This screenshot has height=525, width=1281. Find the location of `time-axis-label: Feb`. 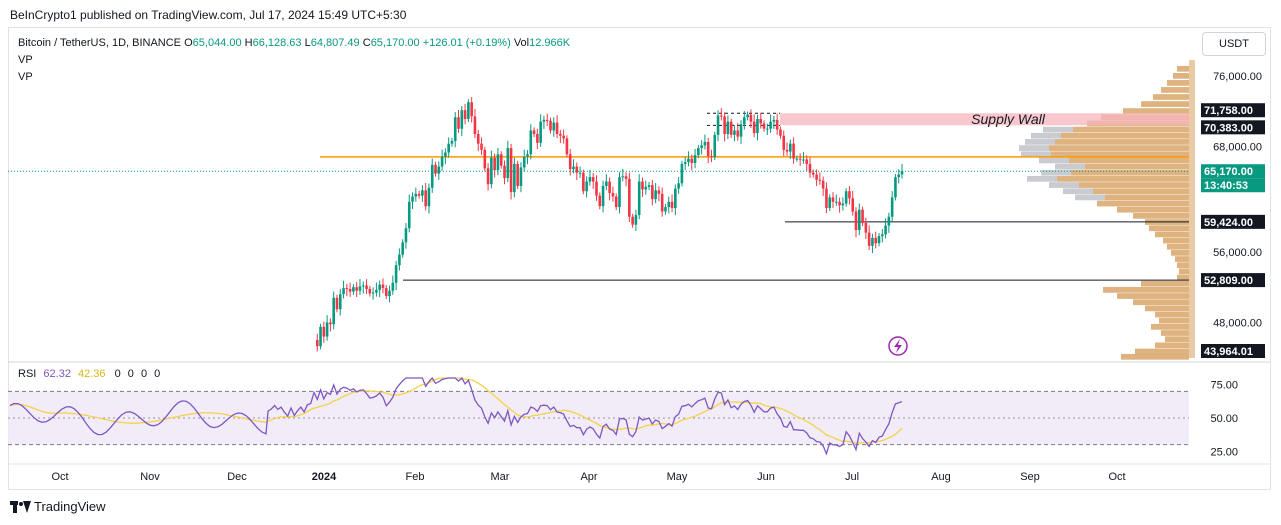

time-axis-label: Feb is located at coordinates (415, 477).